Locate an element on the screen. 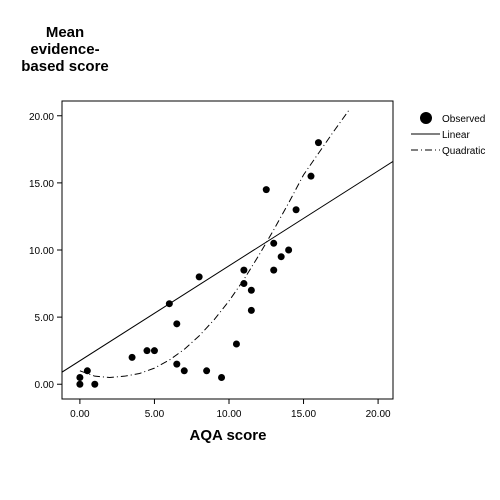 The image size is (500, 500). legend-observed-marker is located at coordinates (426, 118).